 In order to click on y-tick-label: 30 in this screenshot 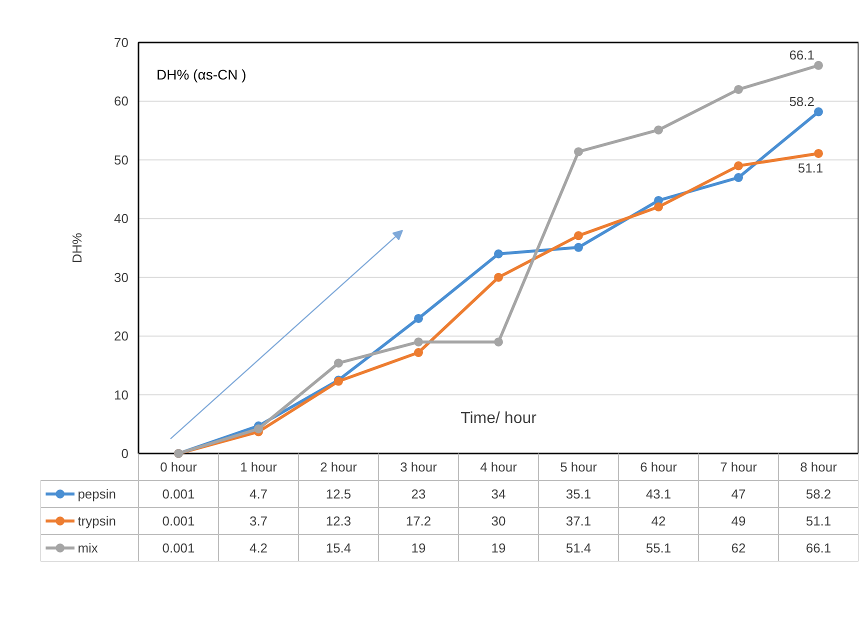, I will do `click(121, 277)`.